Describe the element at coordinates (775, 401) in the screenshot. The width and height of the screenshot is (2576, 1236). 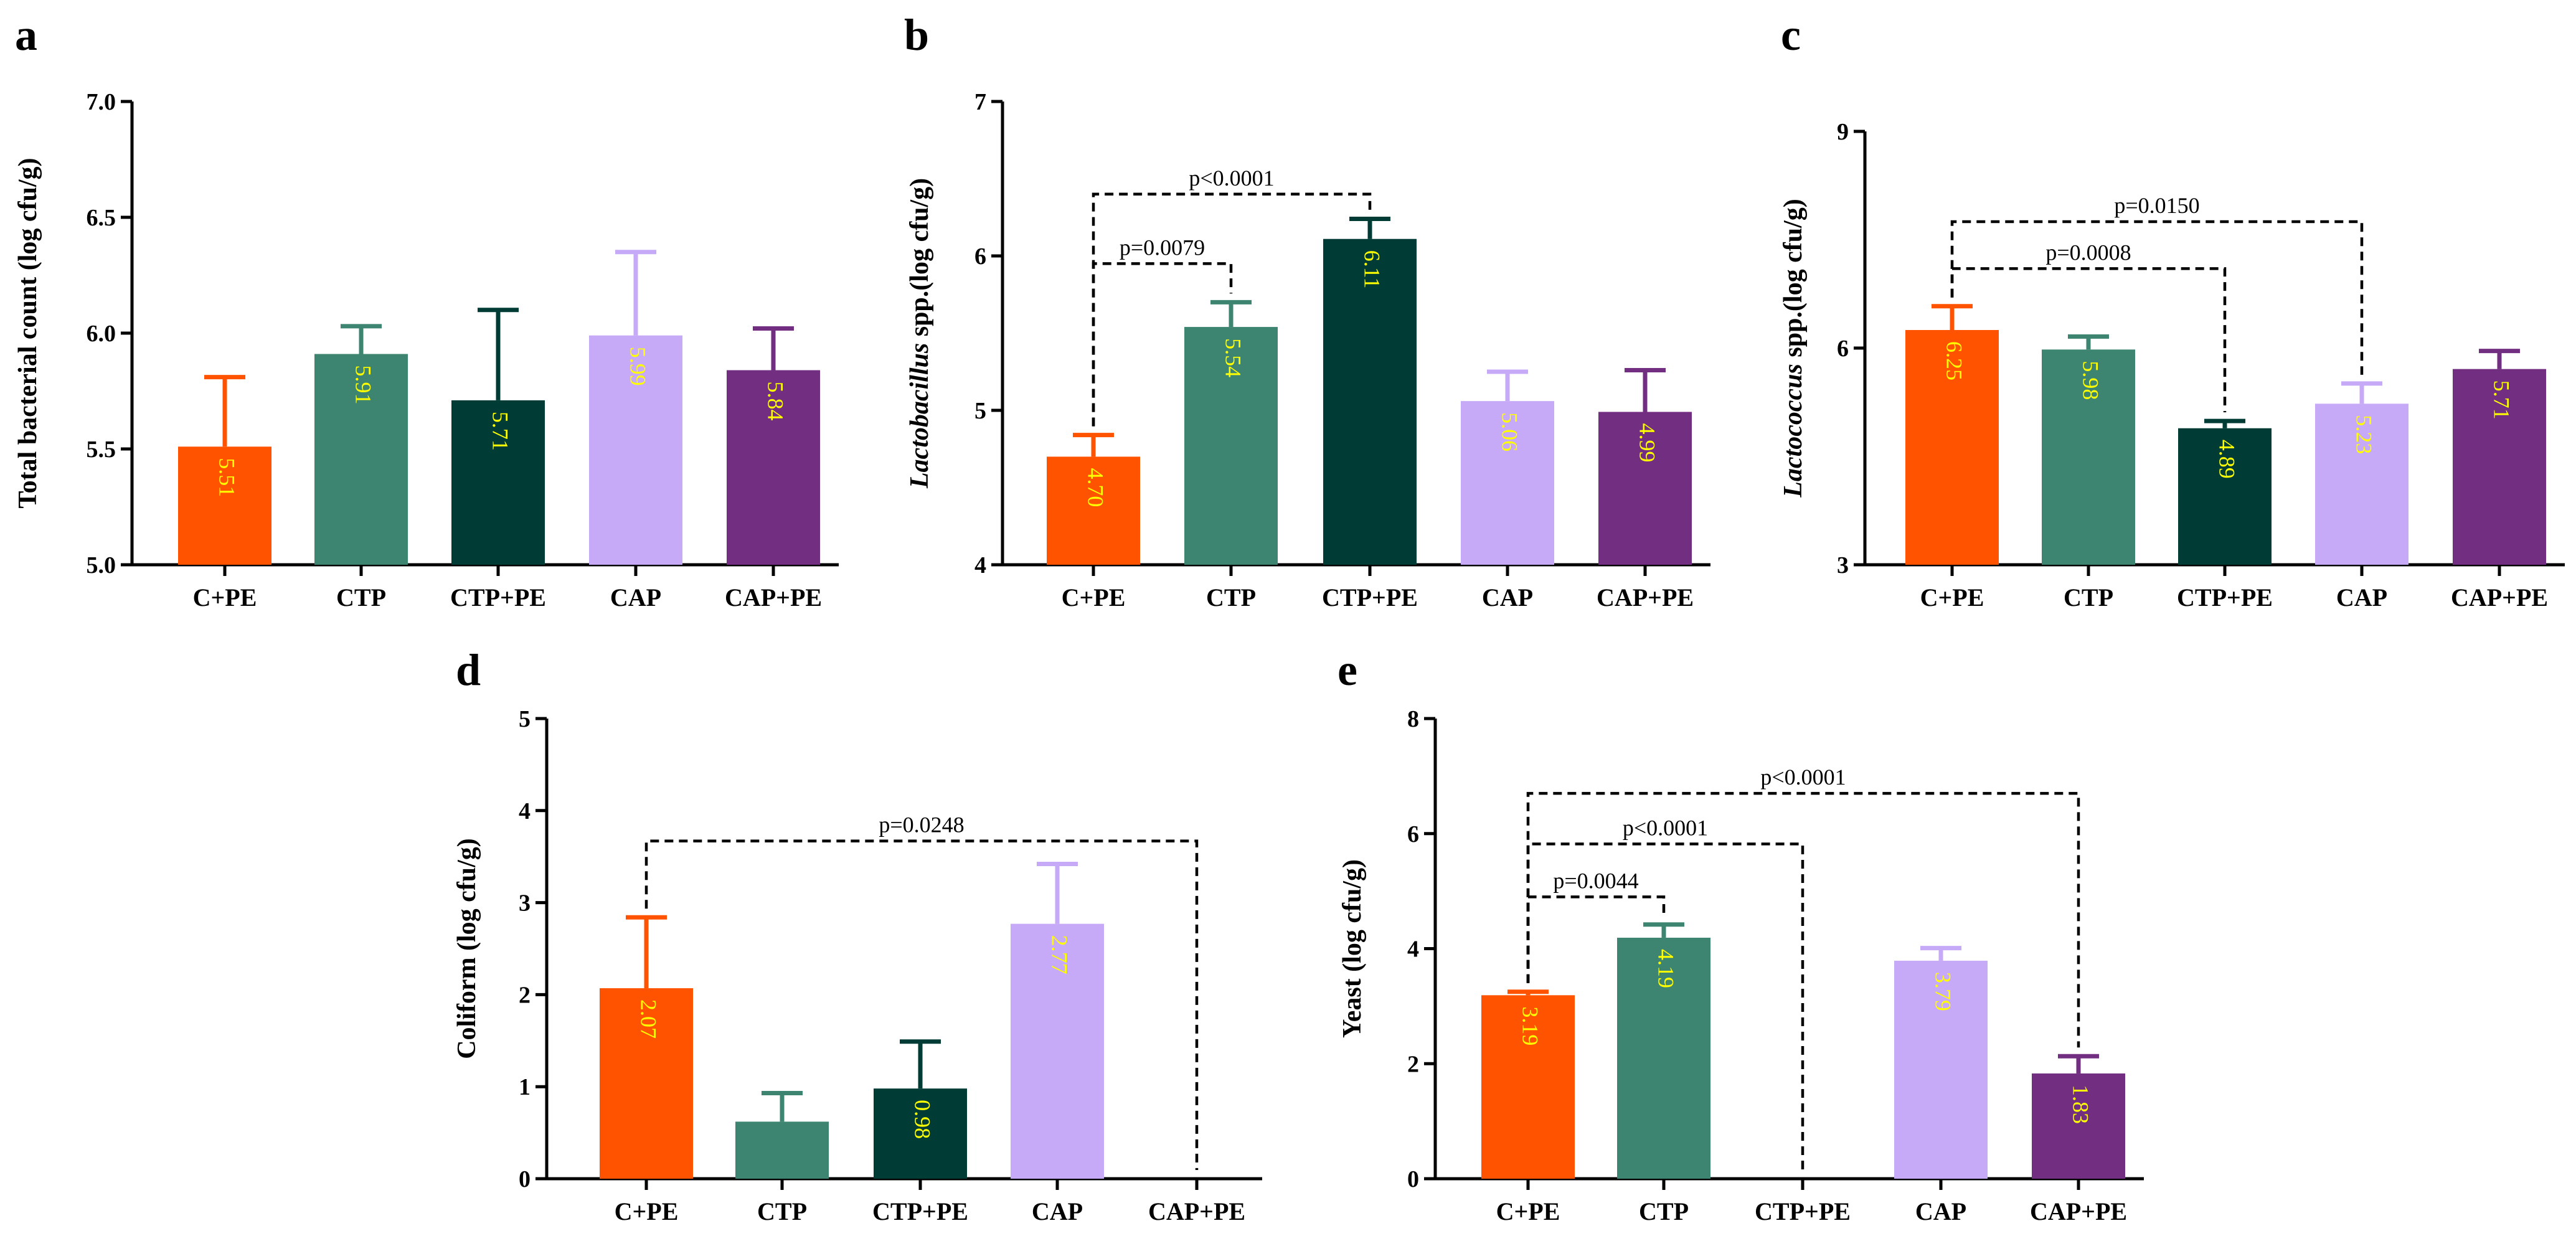
I see `data-label: 5.84` at that location.